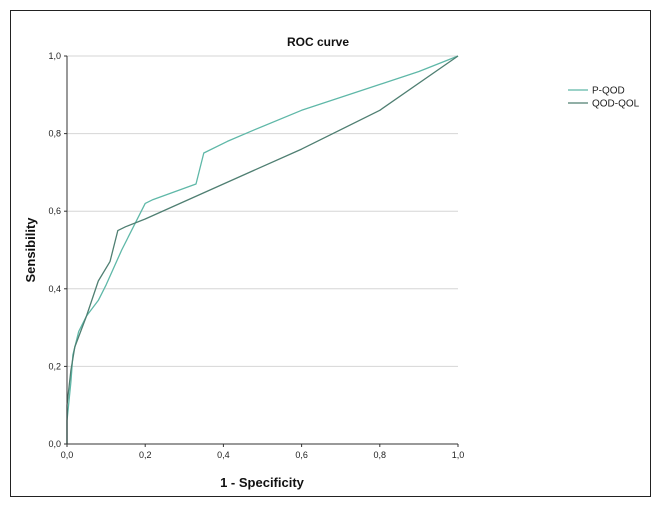 This screenshot has width=662, height=507. I want to click on y-axis-ticks: 0,0 0,2 0,4 0,6 0,8 1,0, so click(57, 250).